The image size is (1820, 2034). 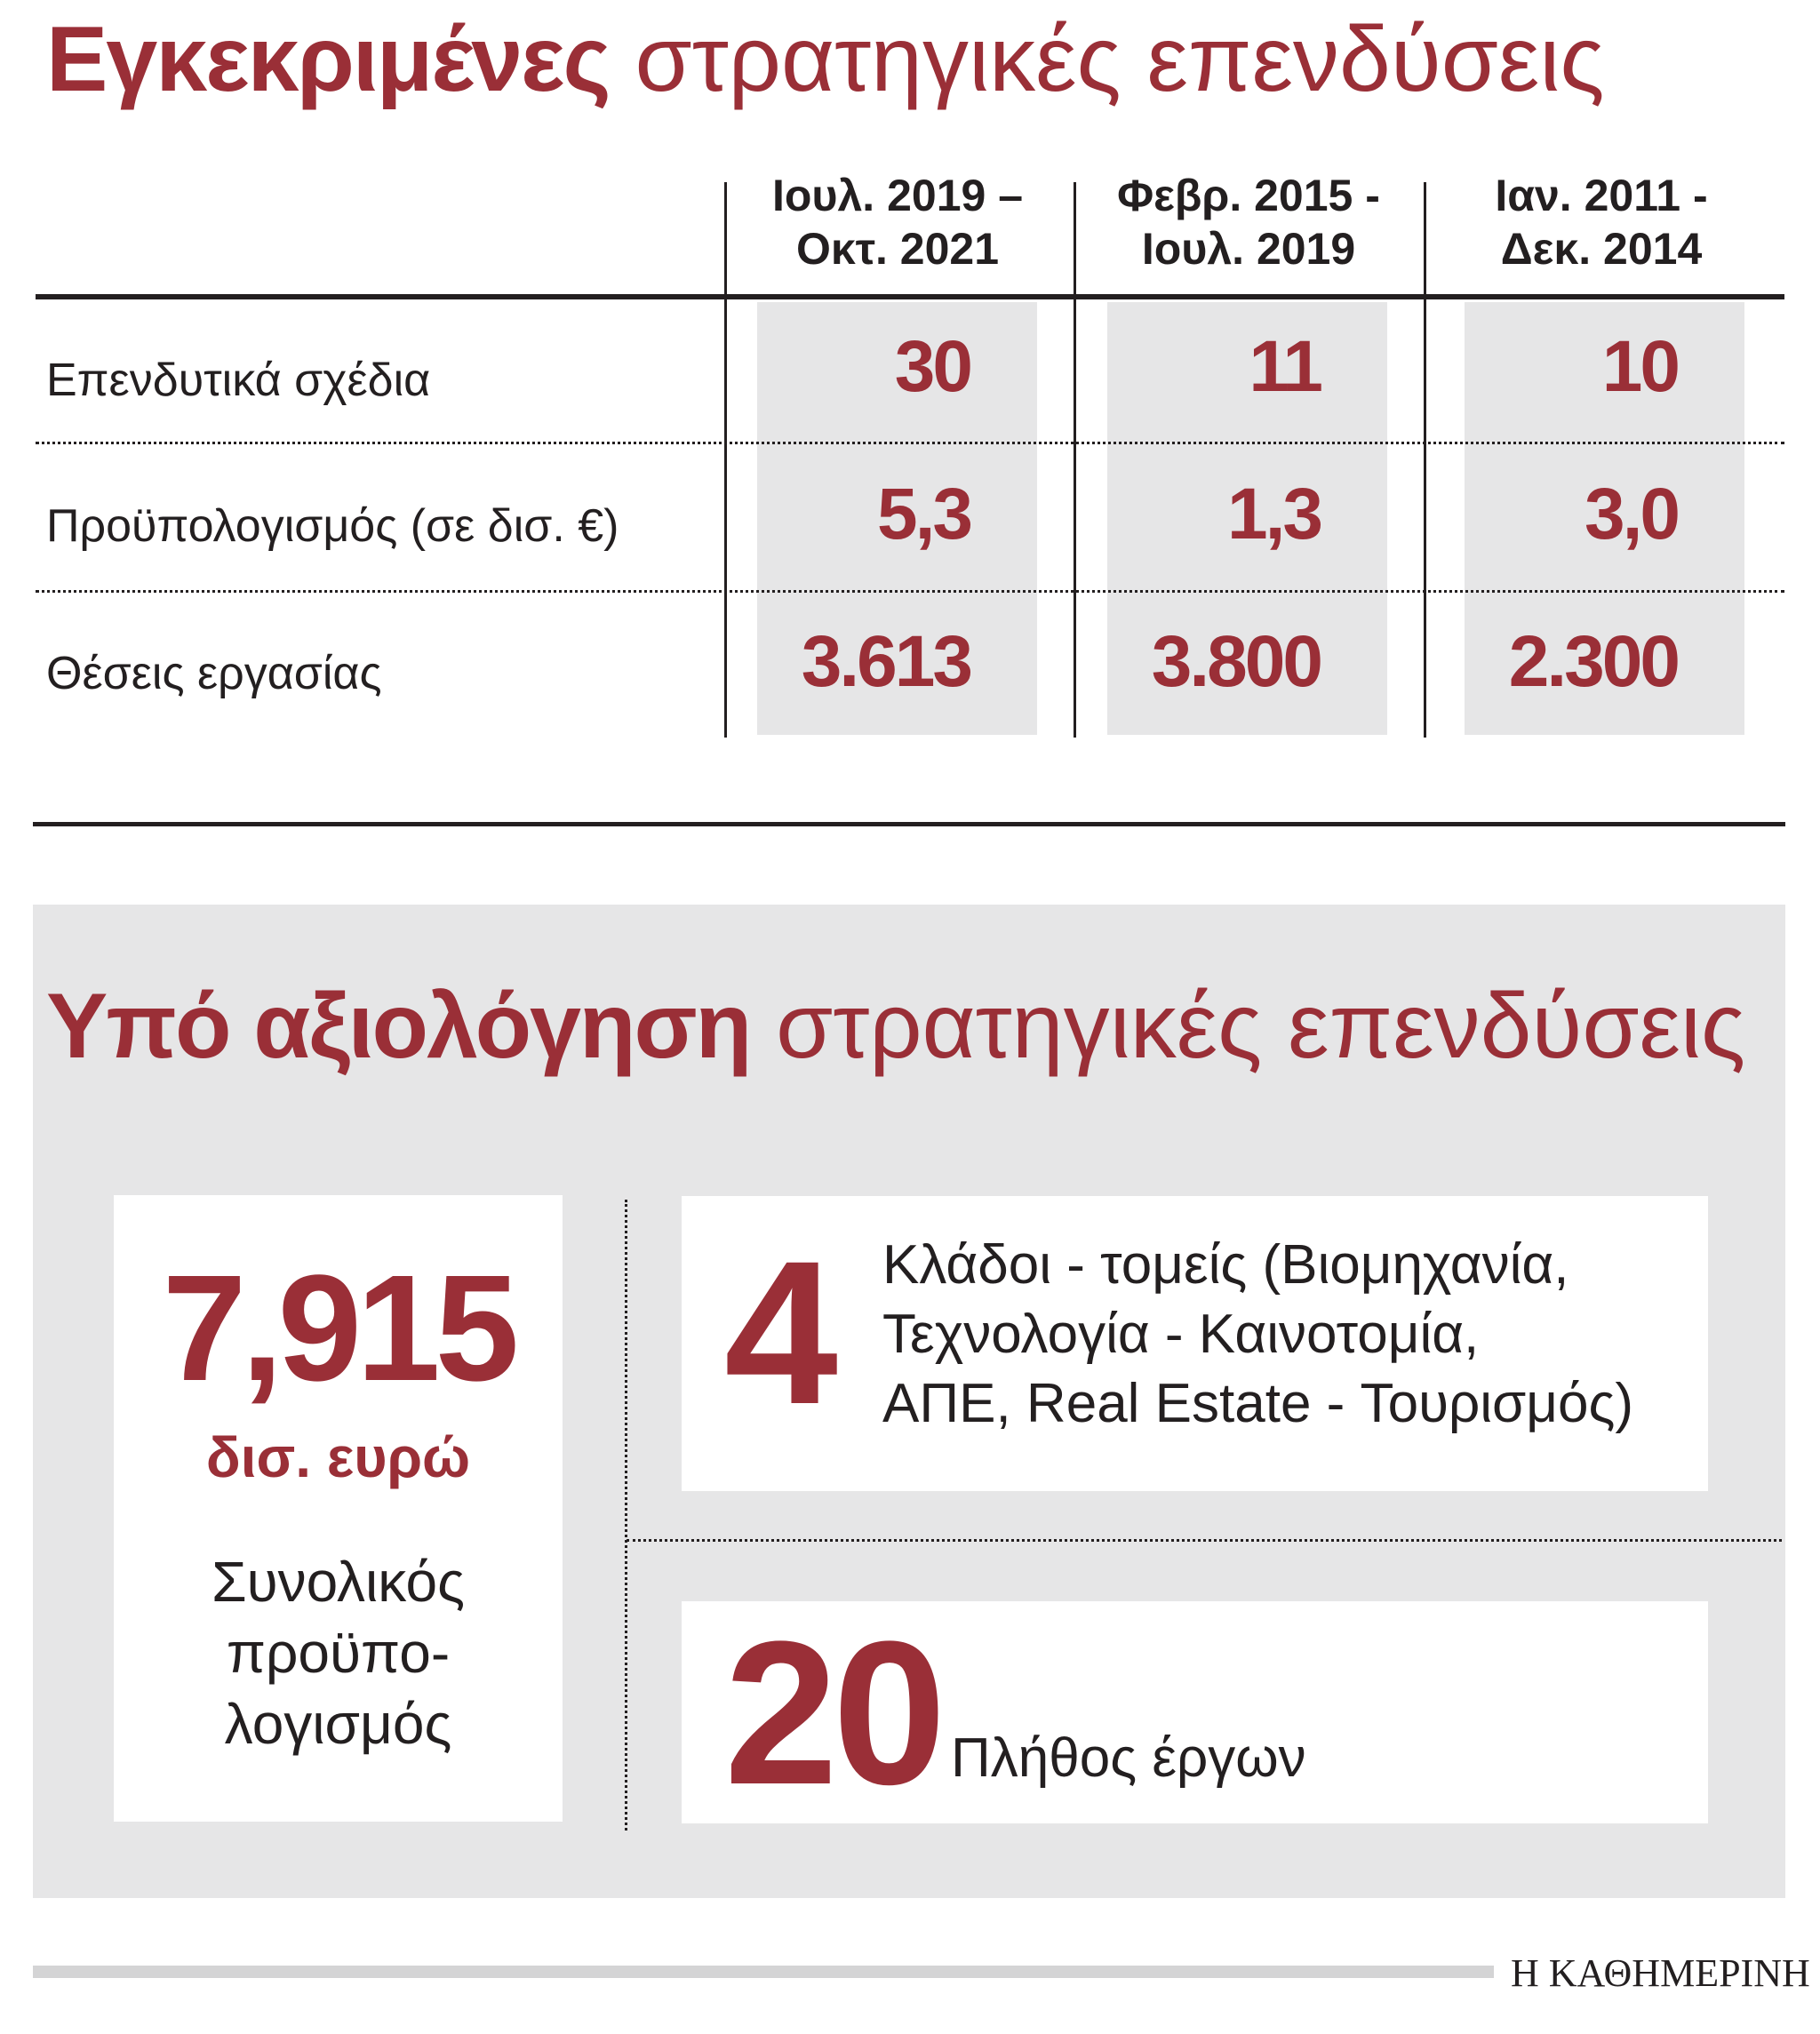 I want to click on approved-title: Εγκεκριμένες στρατηγικές επενδύσεις, so click(x=825, y=59).